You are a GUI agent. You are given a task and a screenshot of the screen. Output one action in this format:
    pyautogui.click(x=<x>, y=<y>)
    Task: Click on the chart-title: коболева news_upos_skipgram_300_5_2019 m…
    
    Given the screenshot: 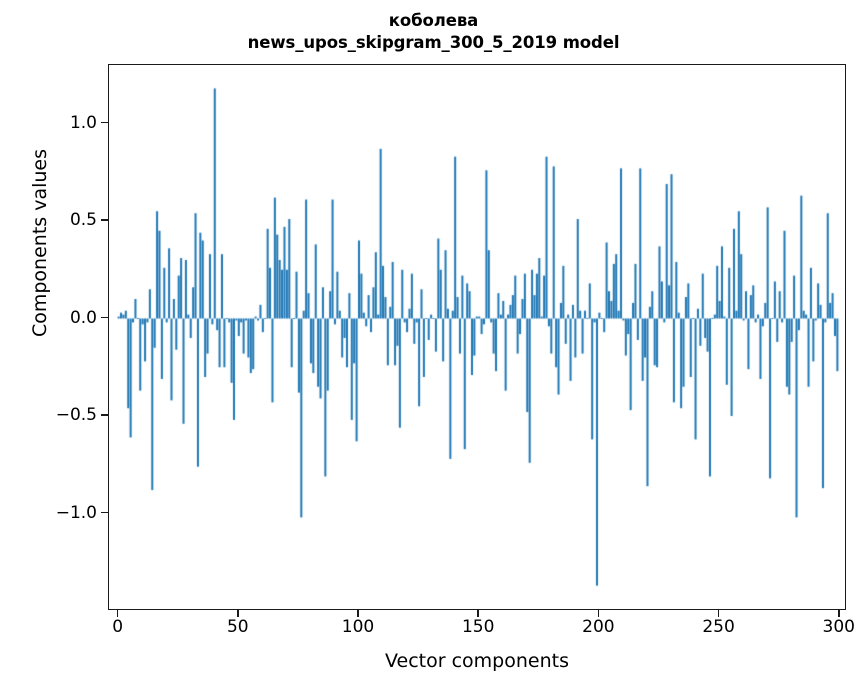 What is the action you would take?
    pyautogui.click(x=433, y=32)
    